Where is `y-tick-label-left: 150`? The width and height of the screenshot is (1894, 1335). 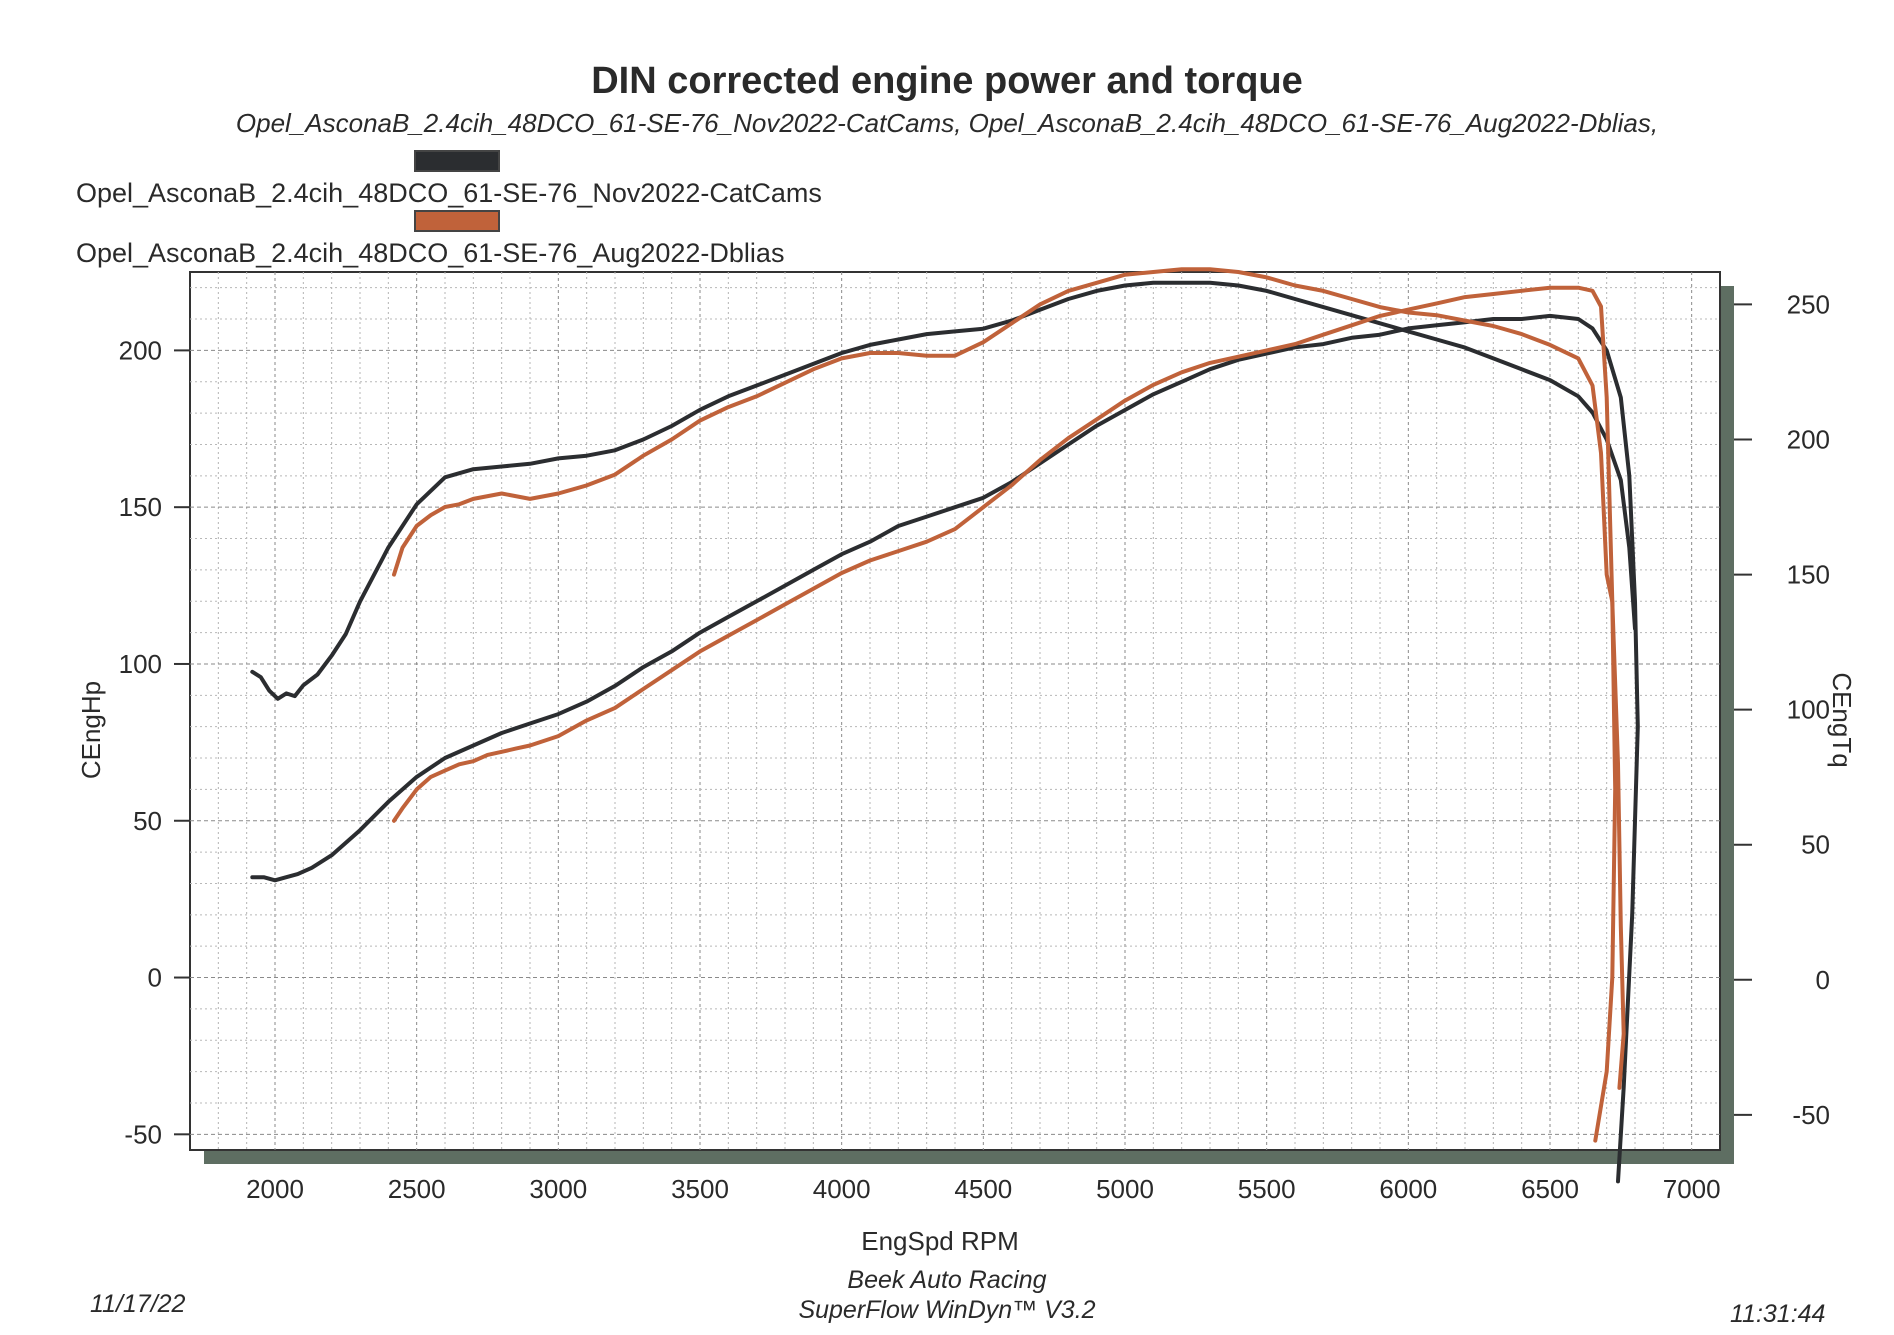
y-tick-label-left: 150 is located at coordinates (140, 507).